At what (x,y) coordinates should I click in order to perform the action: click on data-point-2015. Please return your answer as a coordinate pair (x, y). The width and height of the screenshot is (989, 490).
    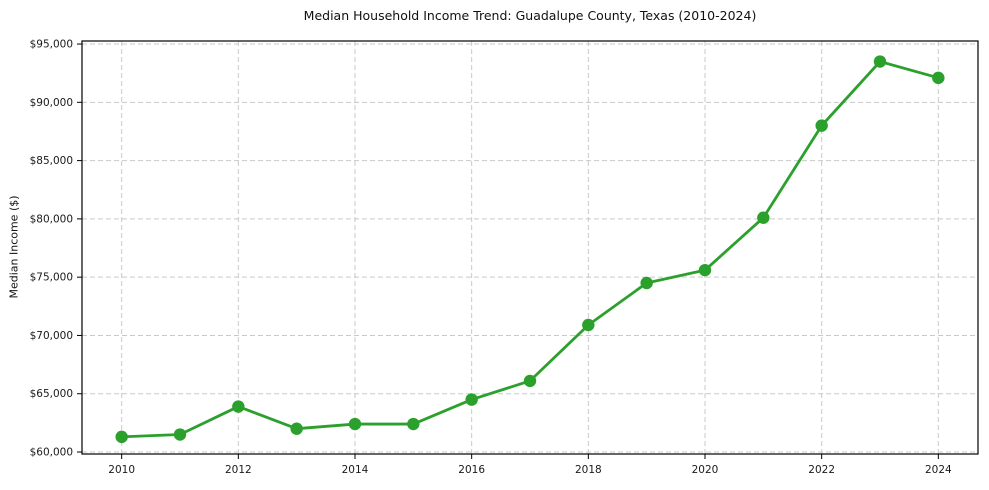
    Looking at the image, I should click on (413, 424).